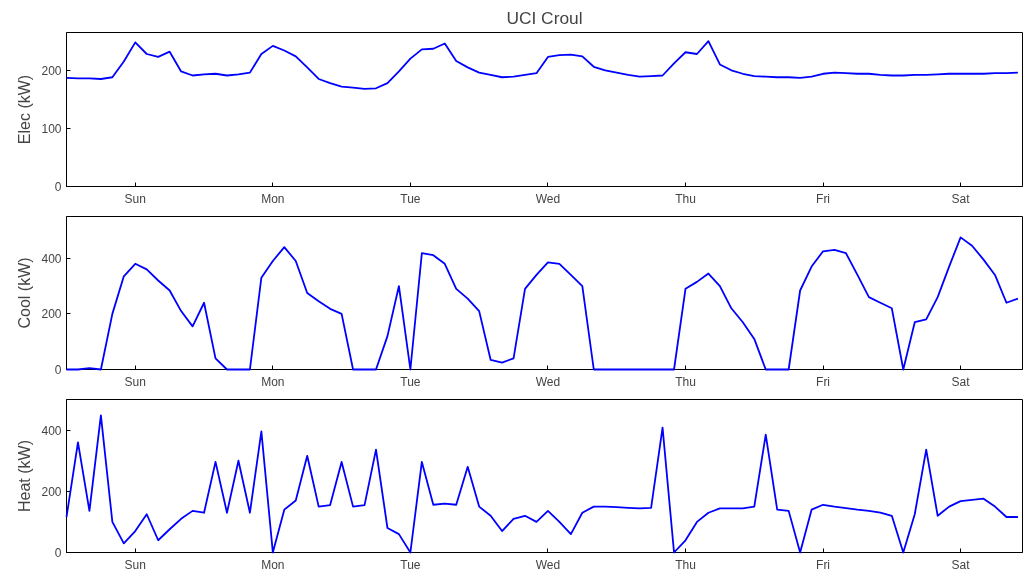 The width and height of the screenshot is (1026, 583). I want to click on y-tick-label: 100, so click(51, 128).